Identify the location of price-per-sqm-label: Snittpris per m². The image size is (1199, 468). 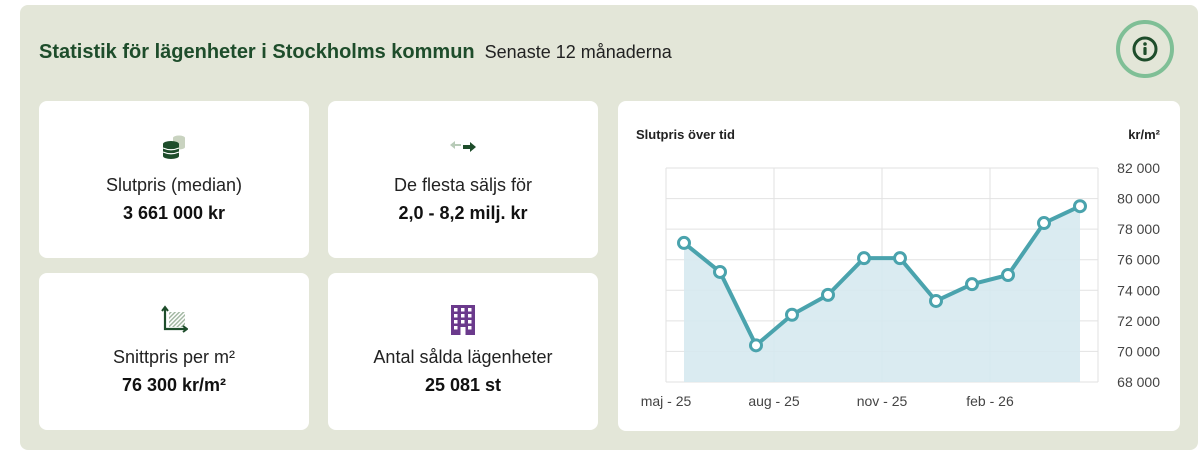
(174, 357).